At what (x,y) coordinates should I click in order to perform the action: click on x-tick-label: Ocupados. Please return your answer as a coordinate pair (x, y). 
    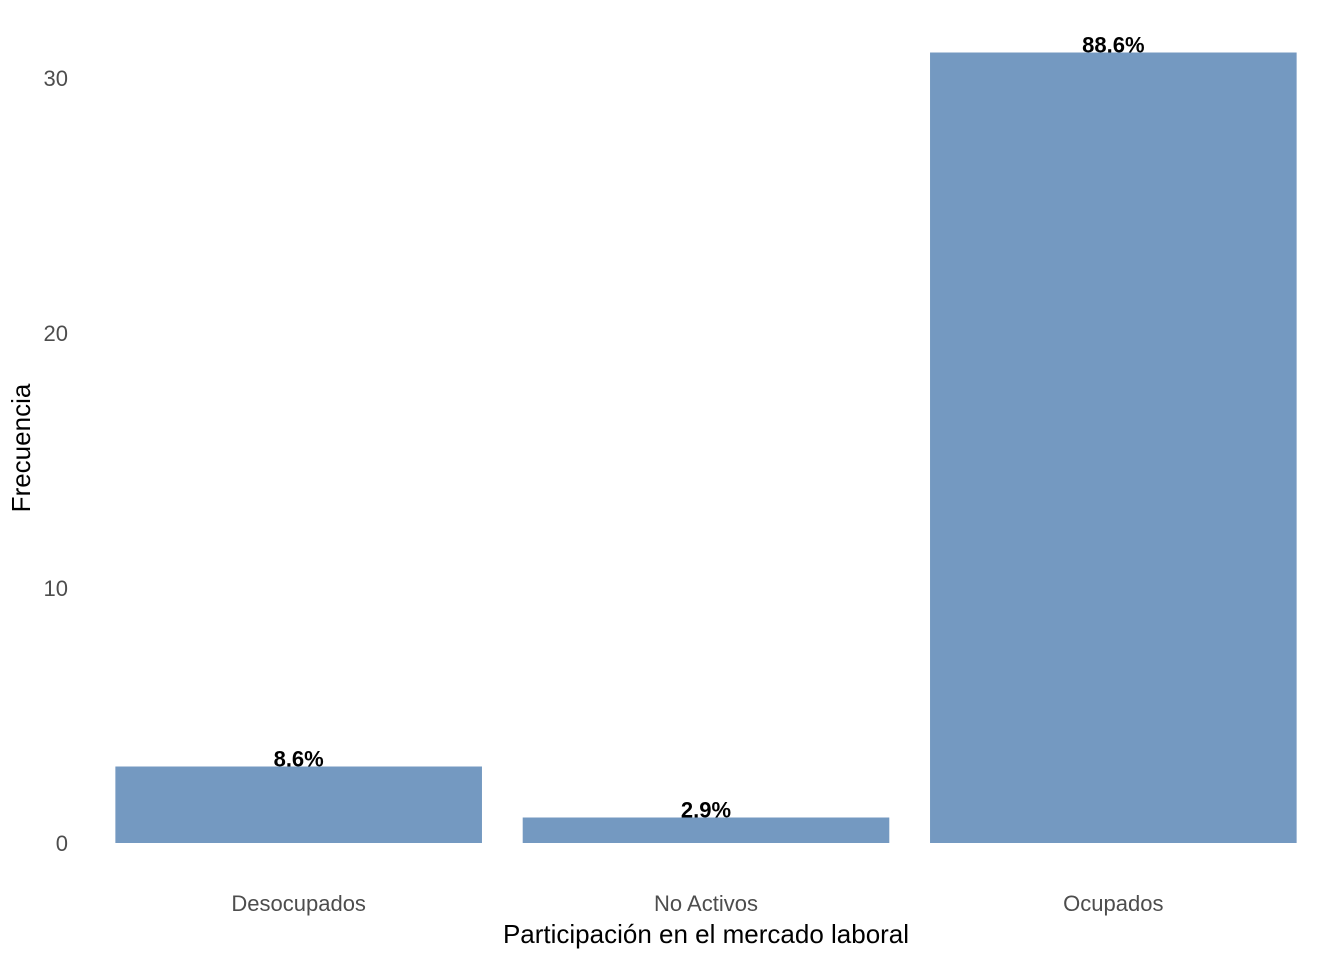
    Looking at the image, I should click on (1113, 903).